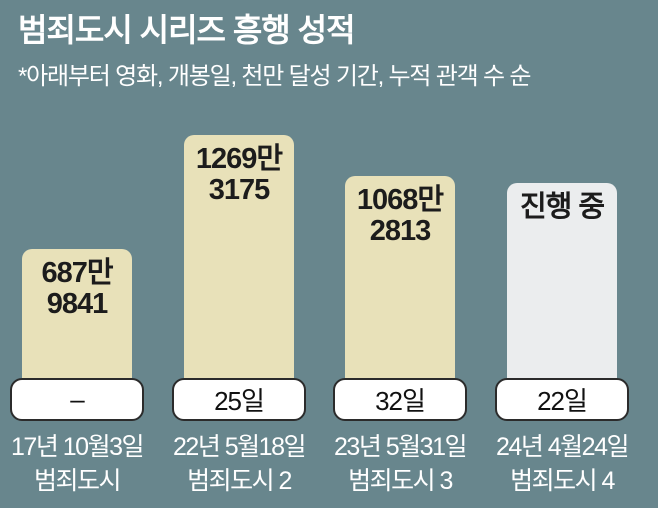 The width and height of the screenshot is (658, 508). What do you see at coordinates (562, 447) in the screenshot?
I see `release-date-4: 24년 4월24일` at bounding box center [562, 447].